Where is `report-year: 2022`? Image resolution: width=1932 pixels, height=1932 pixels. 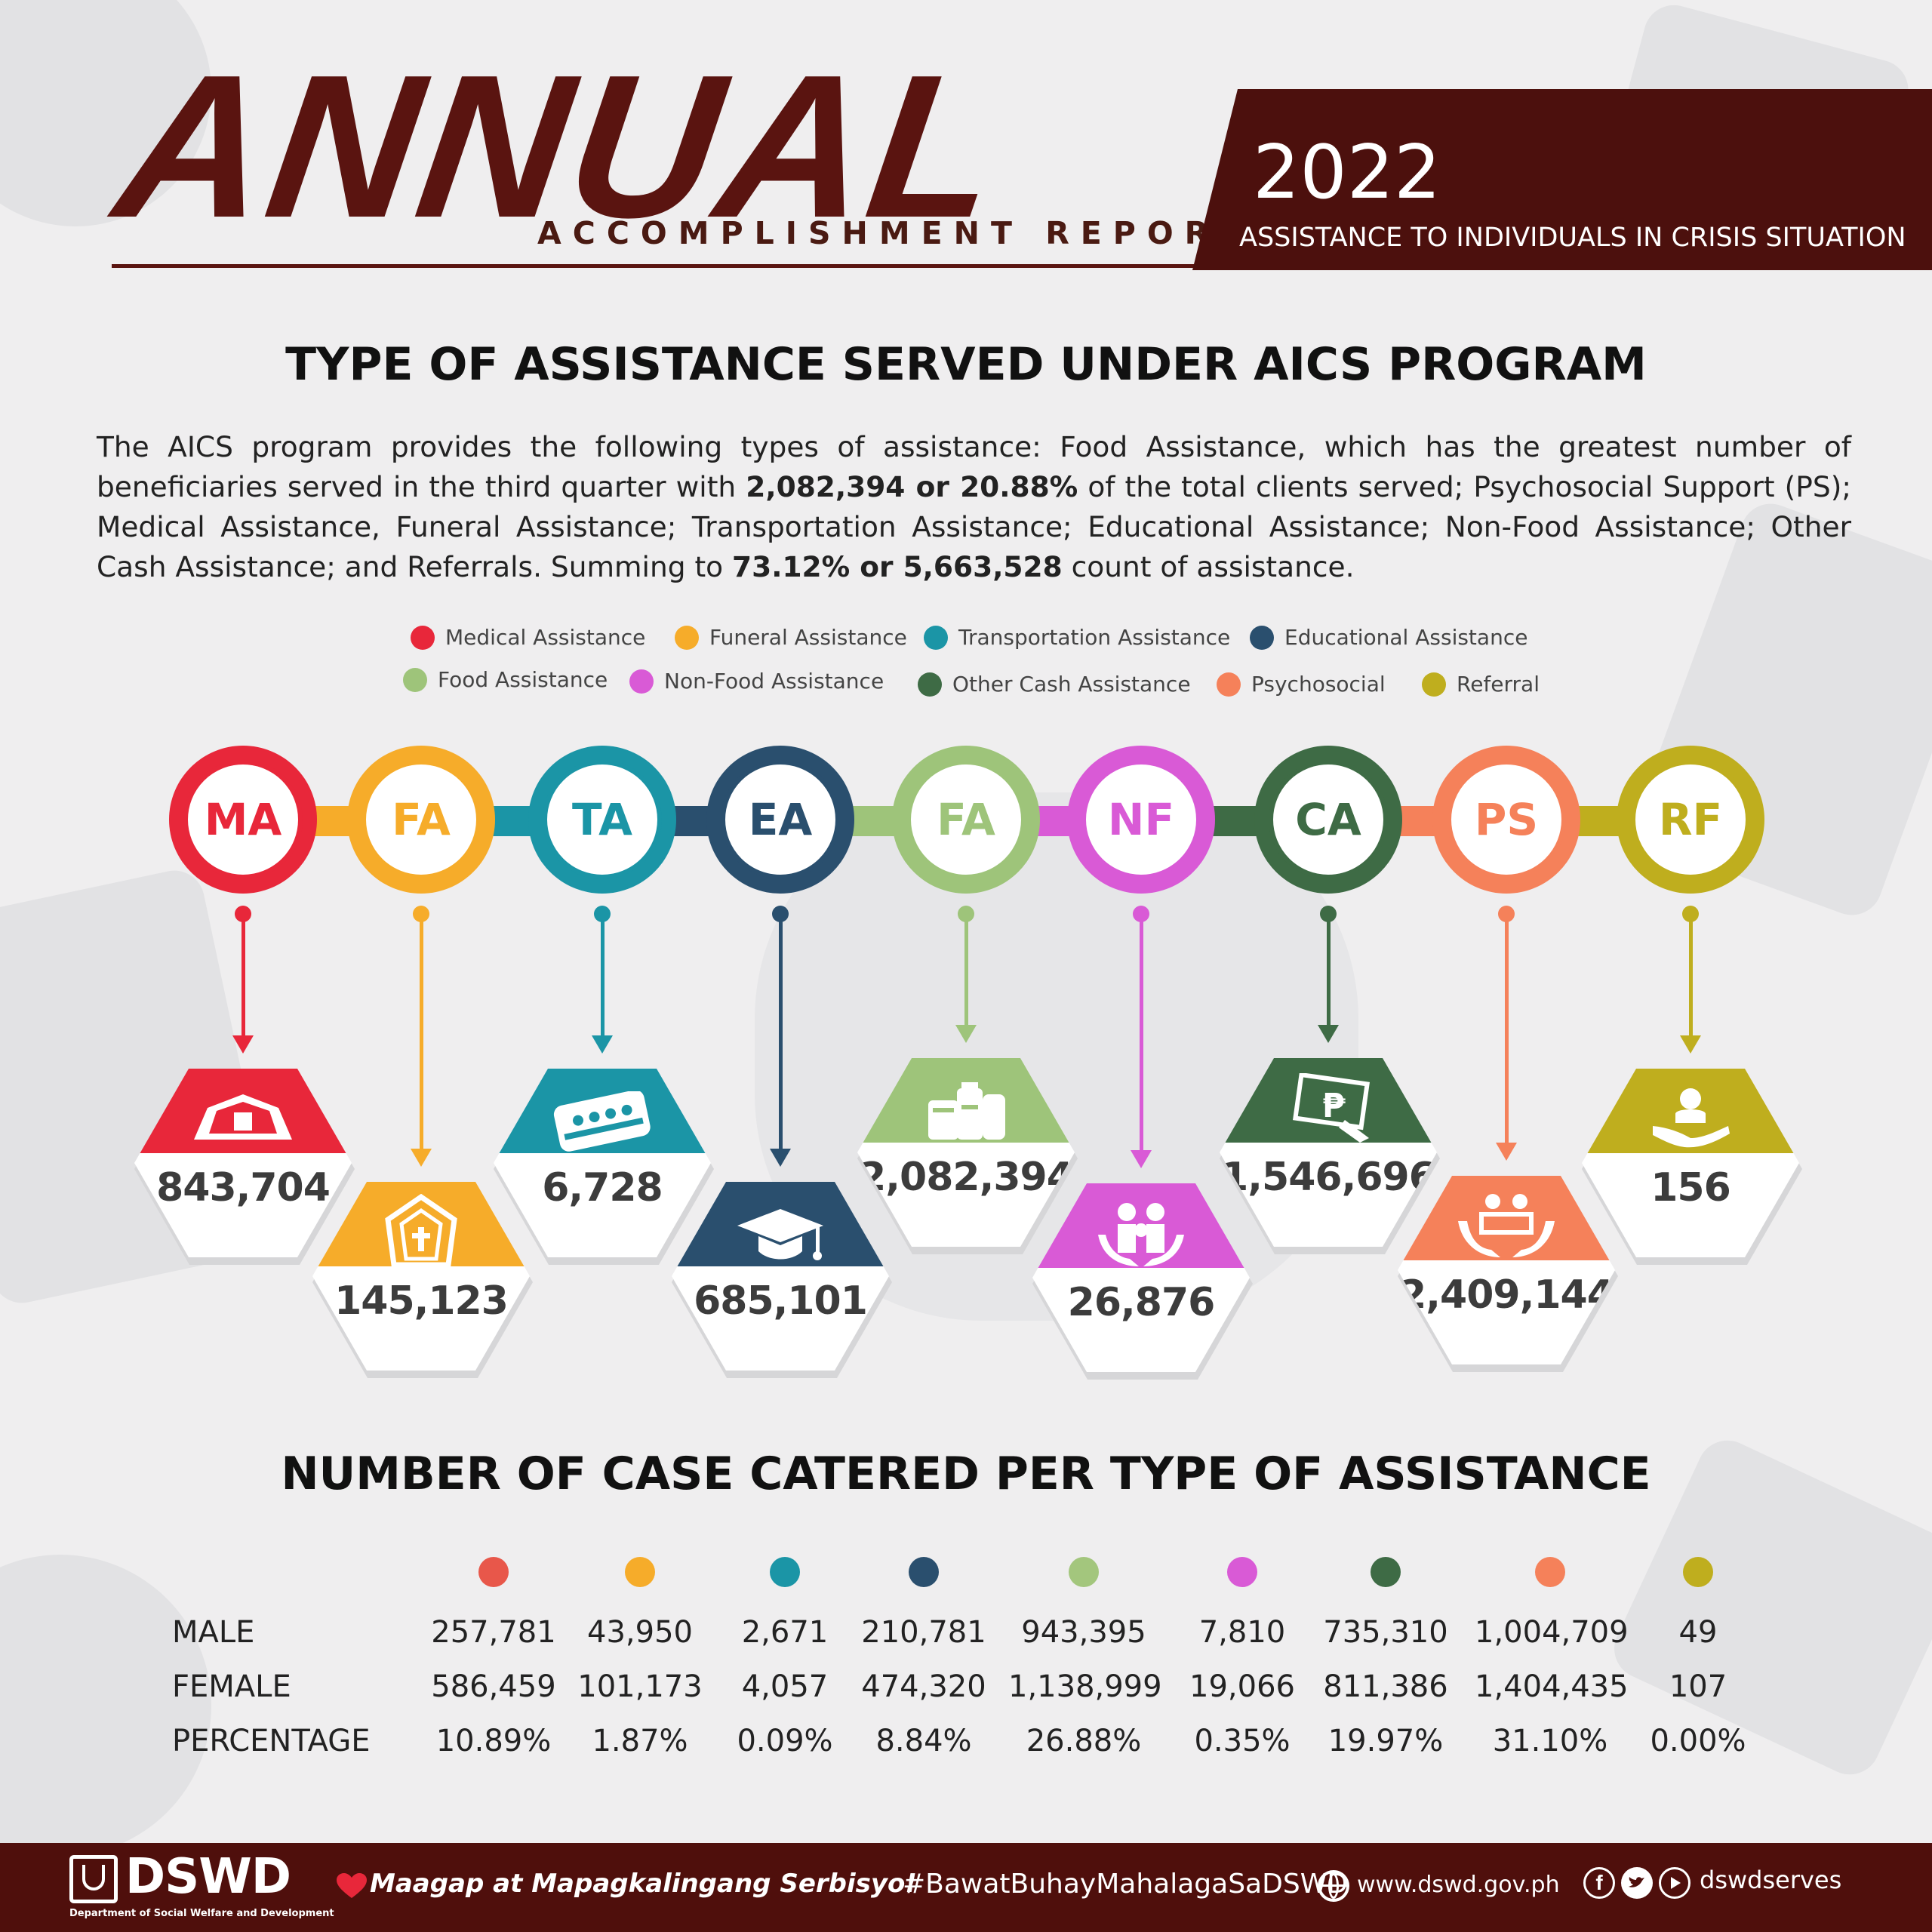 report-year: 2022 is located at coordinates (1347, 173).